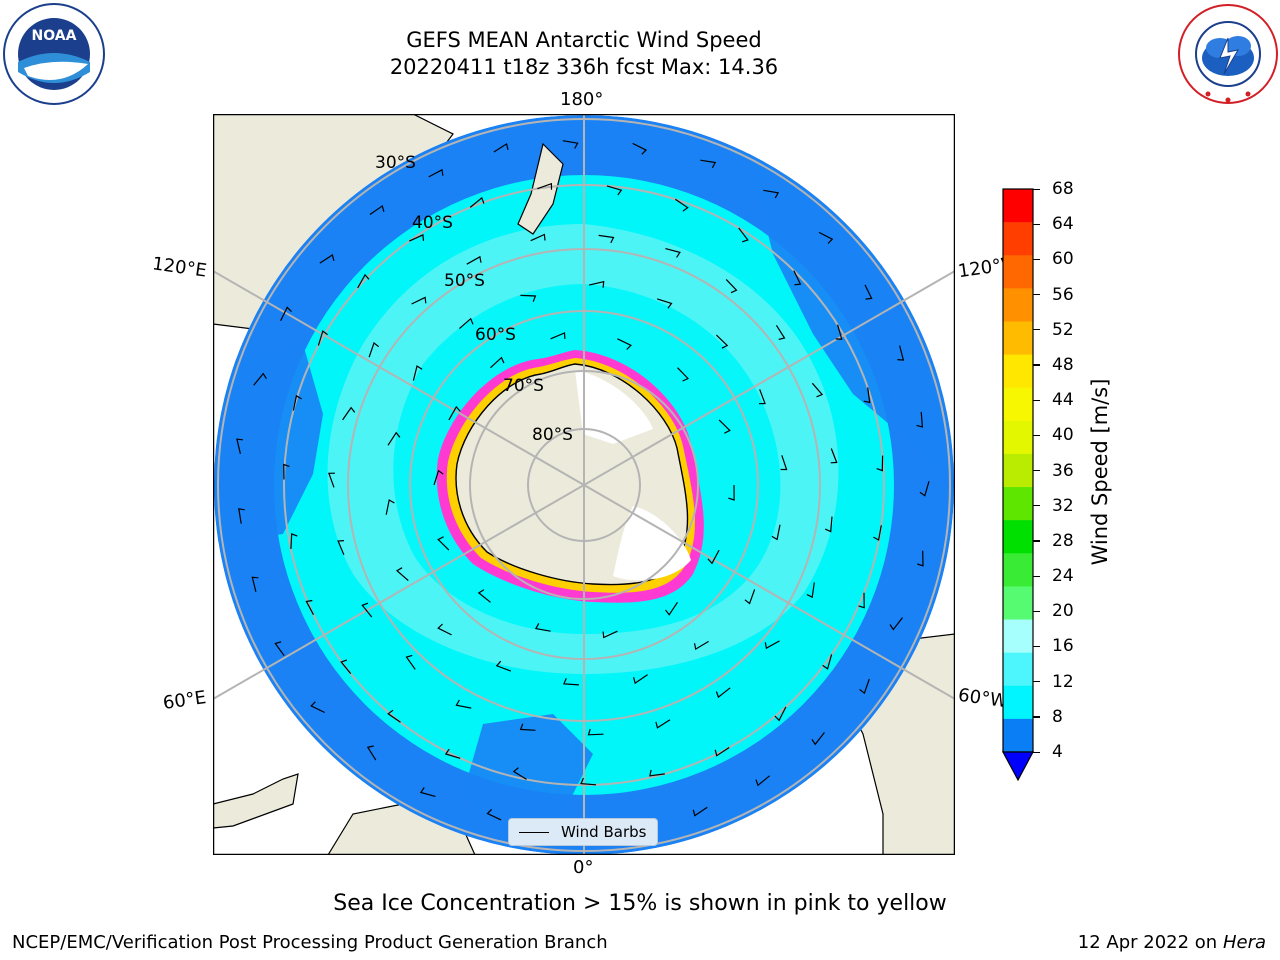 The image size is (1280, 960). Describe the element at coordinates (256, 801) in the screenshot. I see `madagascar-landmass` at that location.